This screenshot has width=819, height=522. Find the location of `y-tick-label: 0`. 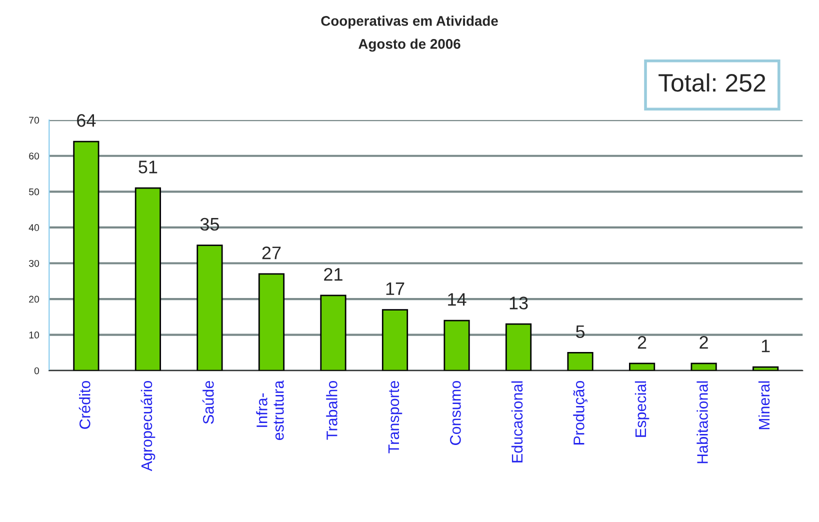

y-tick-label: 0 is located at coordinates (37, 370).